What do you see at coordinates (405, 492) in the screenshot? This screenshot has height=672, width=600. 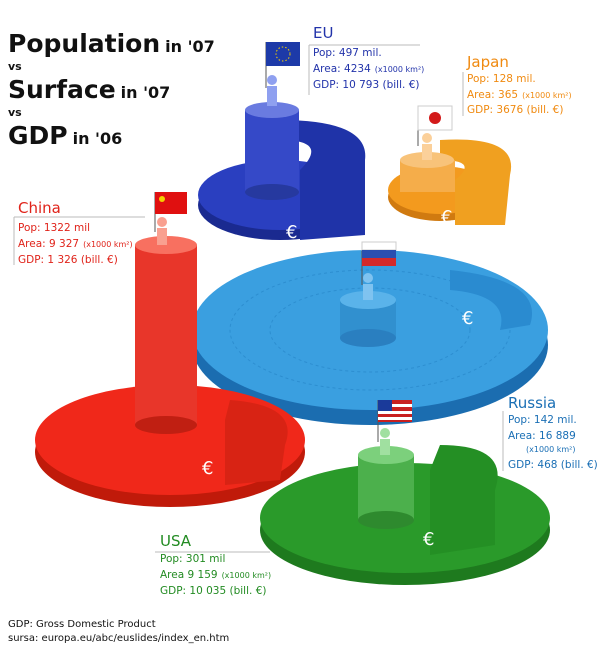 I see `usa-shape` at bounding box center [405, 492].